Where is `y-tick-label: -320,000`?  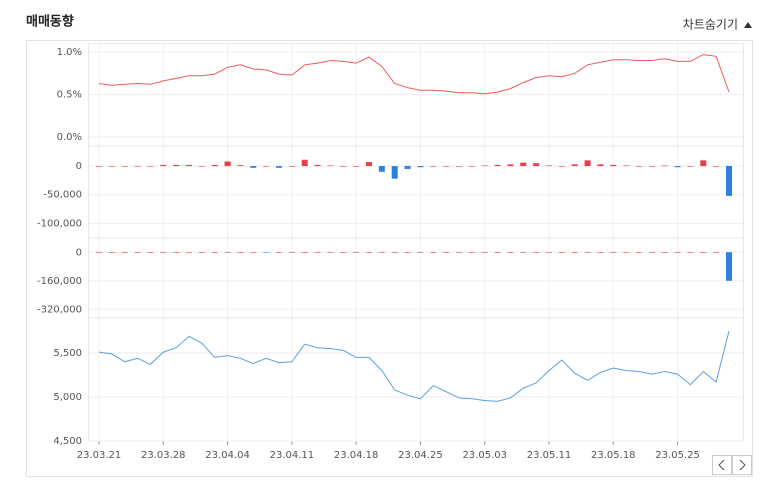 y-tick-label: -320,000 is located at coordinates (59, 309).